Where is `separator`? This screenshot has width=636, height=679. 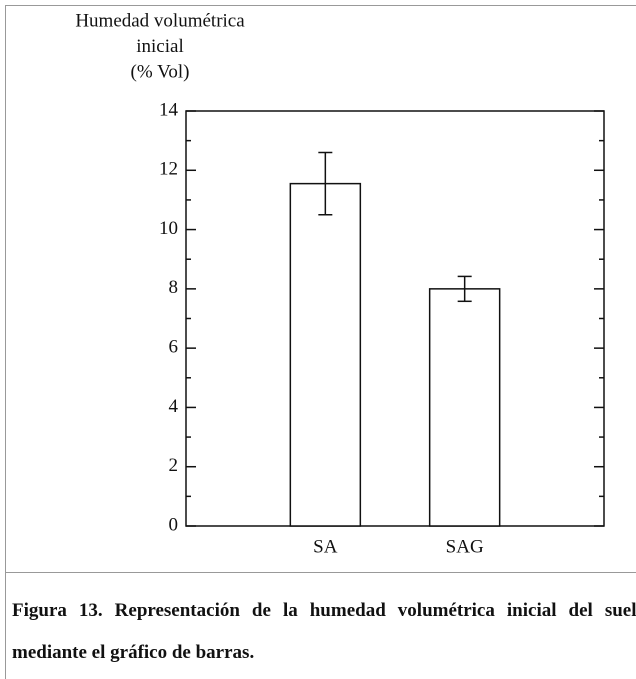 separator is located at coordinates (320, 572).